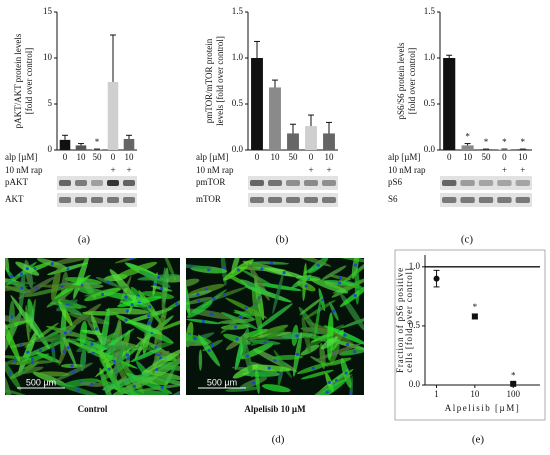 This screenshot has height=455, width=550. What do you see at coordinates (407, 170) in the screenshot?
I see `condition-label: 10 nM rap` at bounding box center [407, 170].